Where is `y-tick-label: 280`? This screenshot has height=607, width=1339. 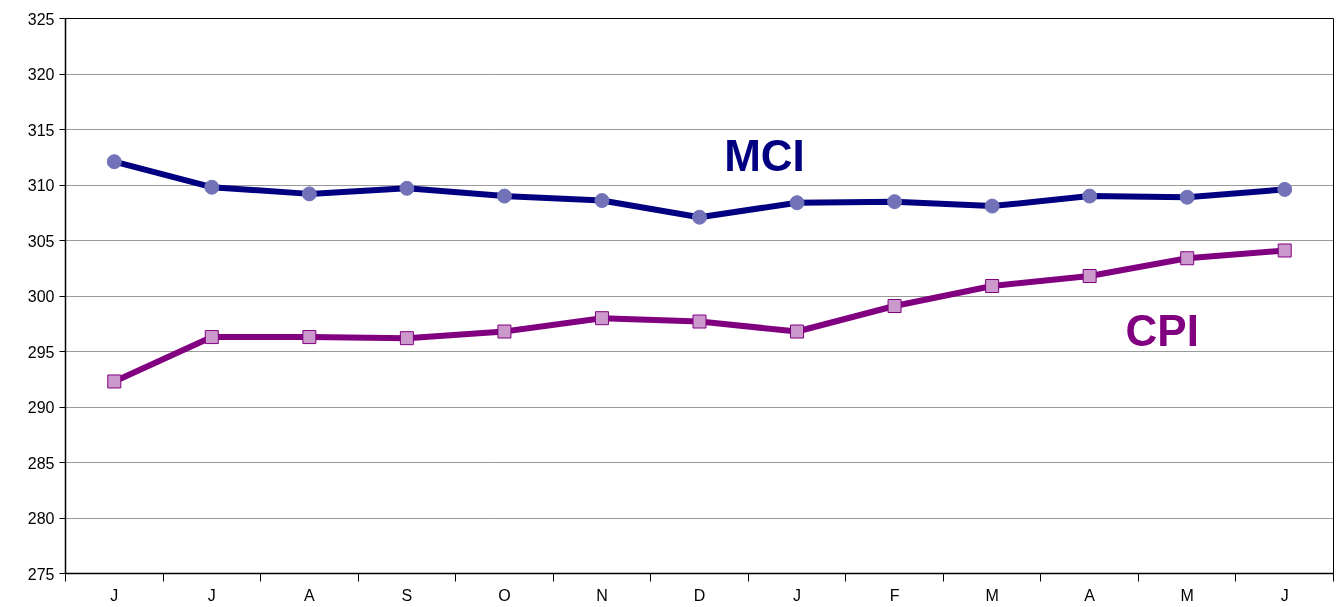
y-tick-label: 280 is located at coordinates (41, 518).